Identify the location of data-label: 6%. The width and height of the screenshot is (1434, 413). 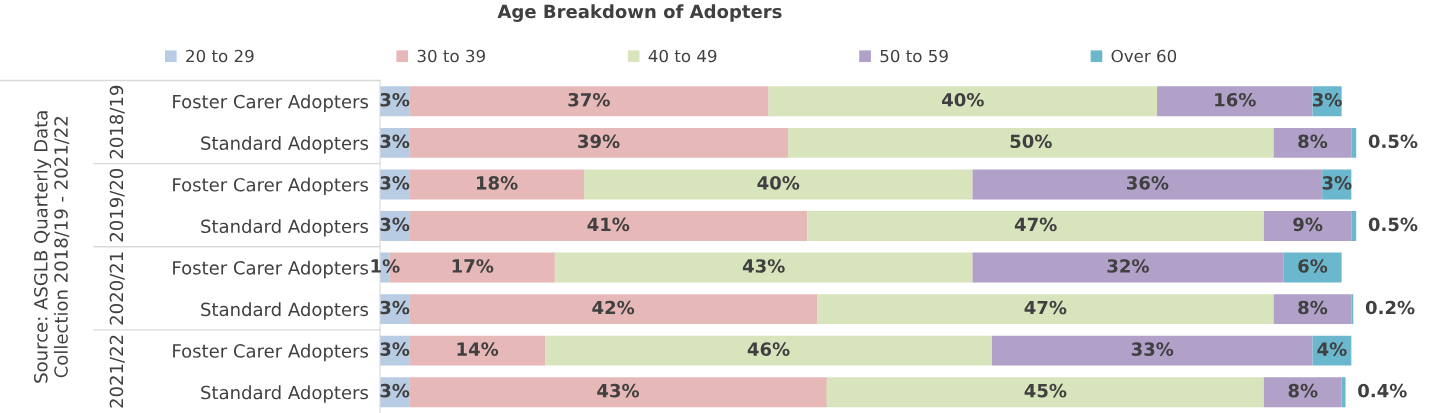
(1313, 266).